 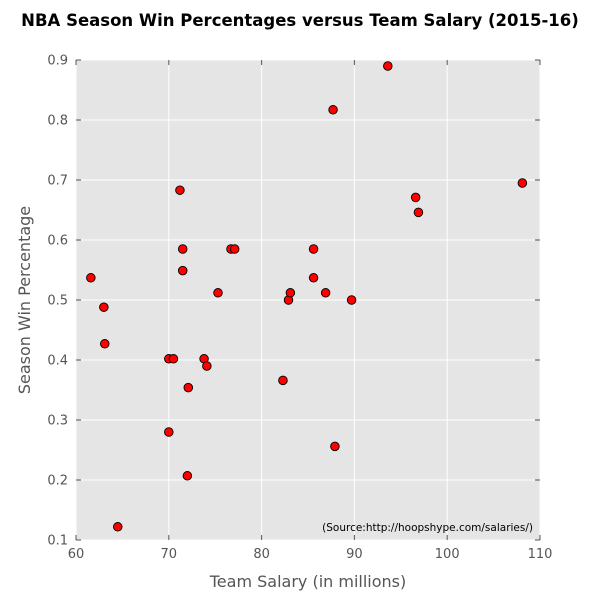 What do you see at coordinates (308, 581) in the screenshot?
I see `x-axis-label: Team Salary (in millions)` at bounding box center [308, 581].